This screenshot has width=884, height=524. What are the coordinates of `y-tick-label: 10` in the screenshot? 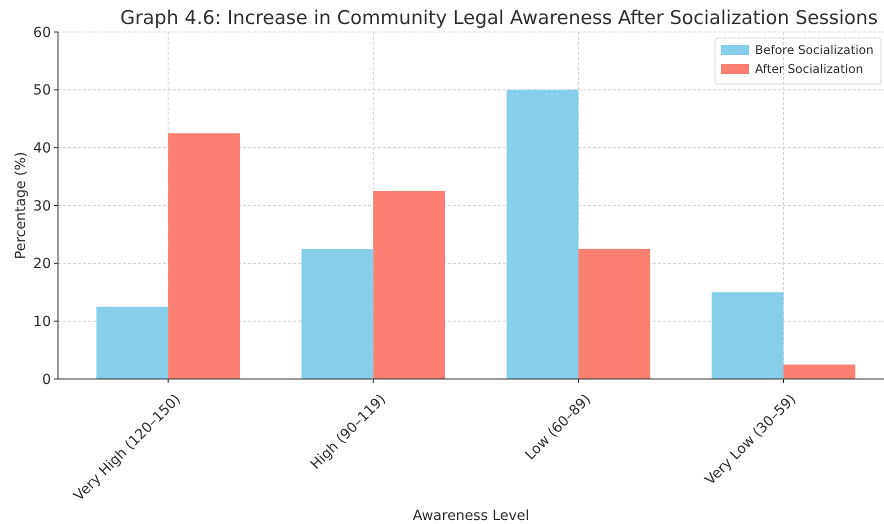 It's located at (42, 322).